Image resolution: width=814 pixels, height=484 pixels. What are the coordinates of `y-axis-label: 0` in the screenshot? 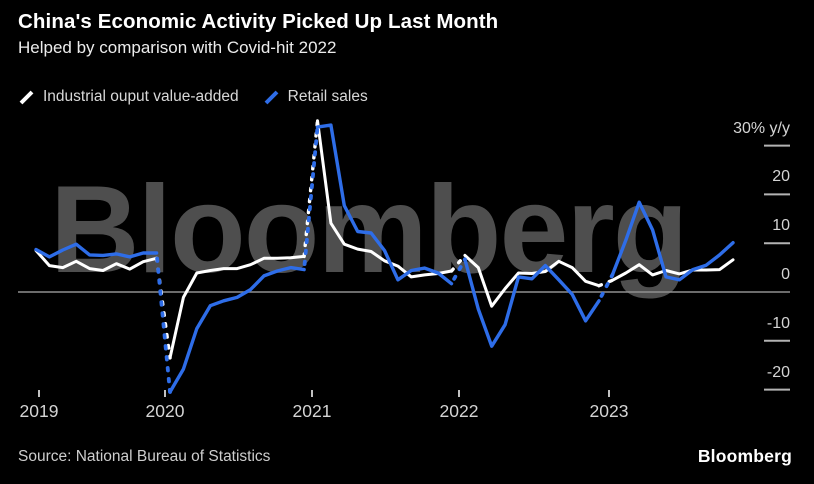 It's located at (785, 274).